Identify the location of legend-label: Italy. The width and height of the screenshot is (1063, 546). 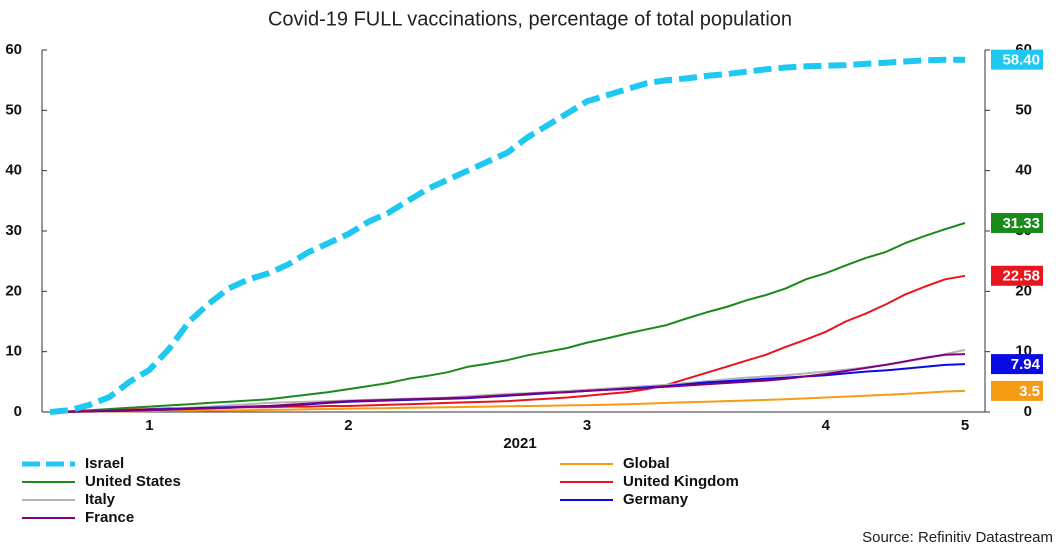
(100, 499).